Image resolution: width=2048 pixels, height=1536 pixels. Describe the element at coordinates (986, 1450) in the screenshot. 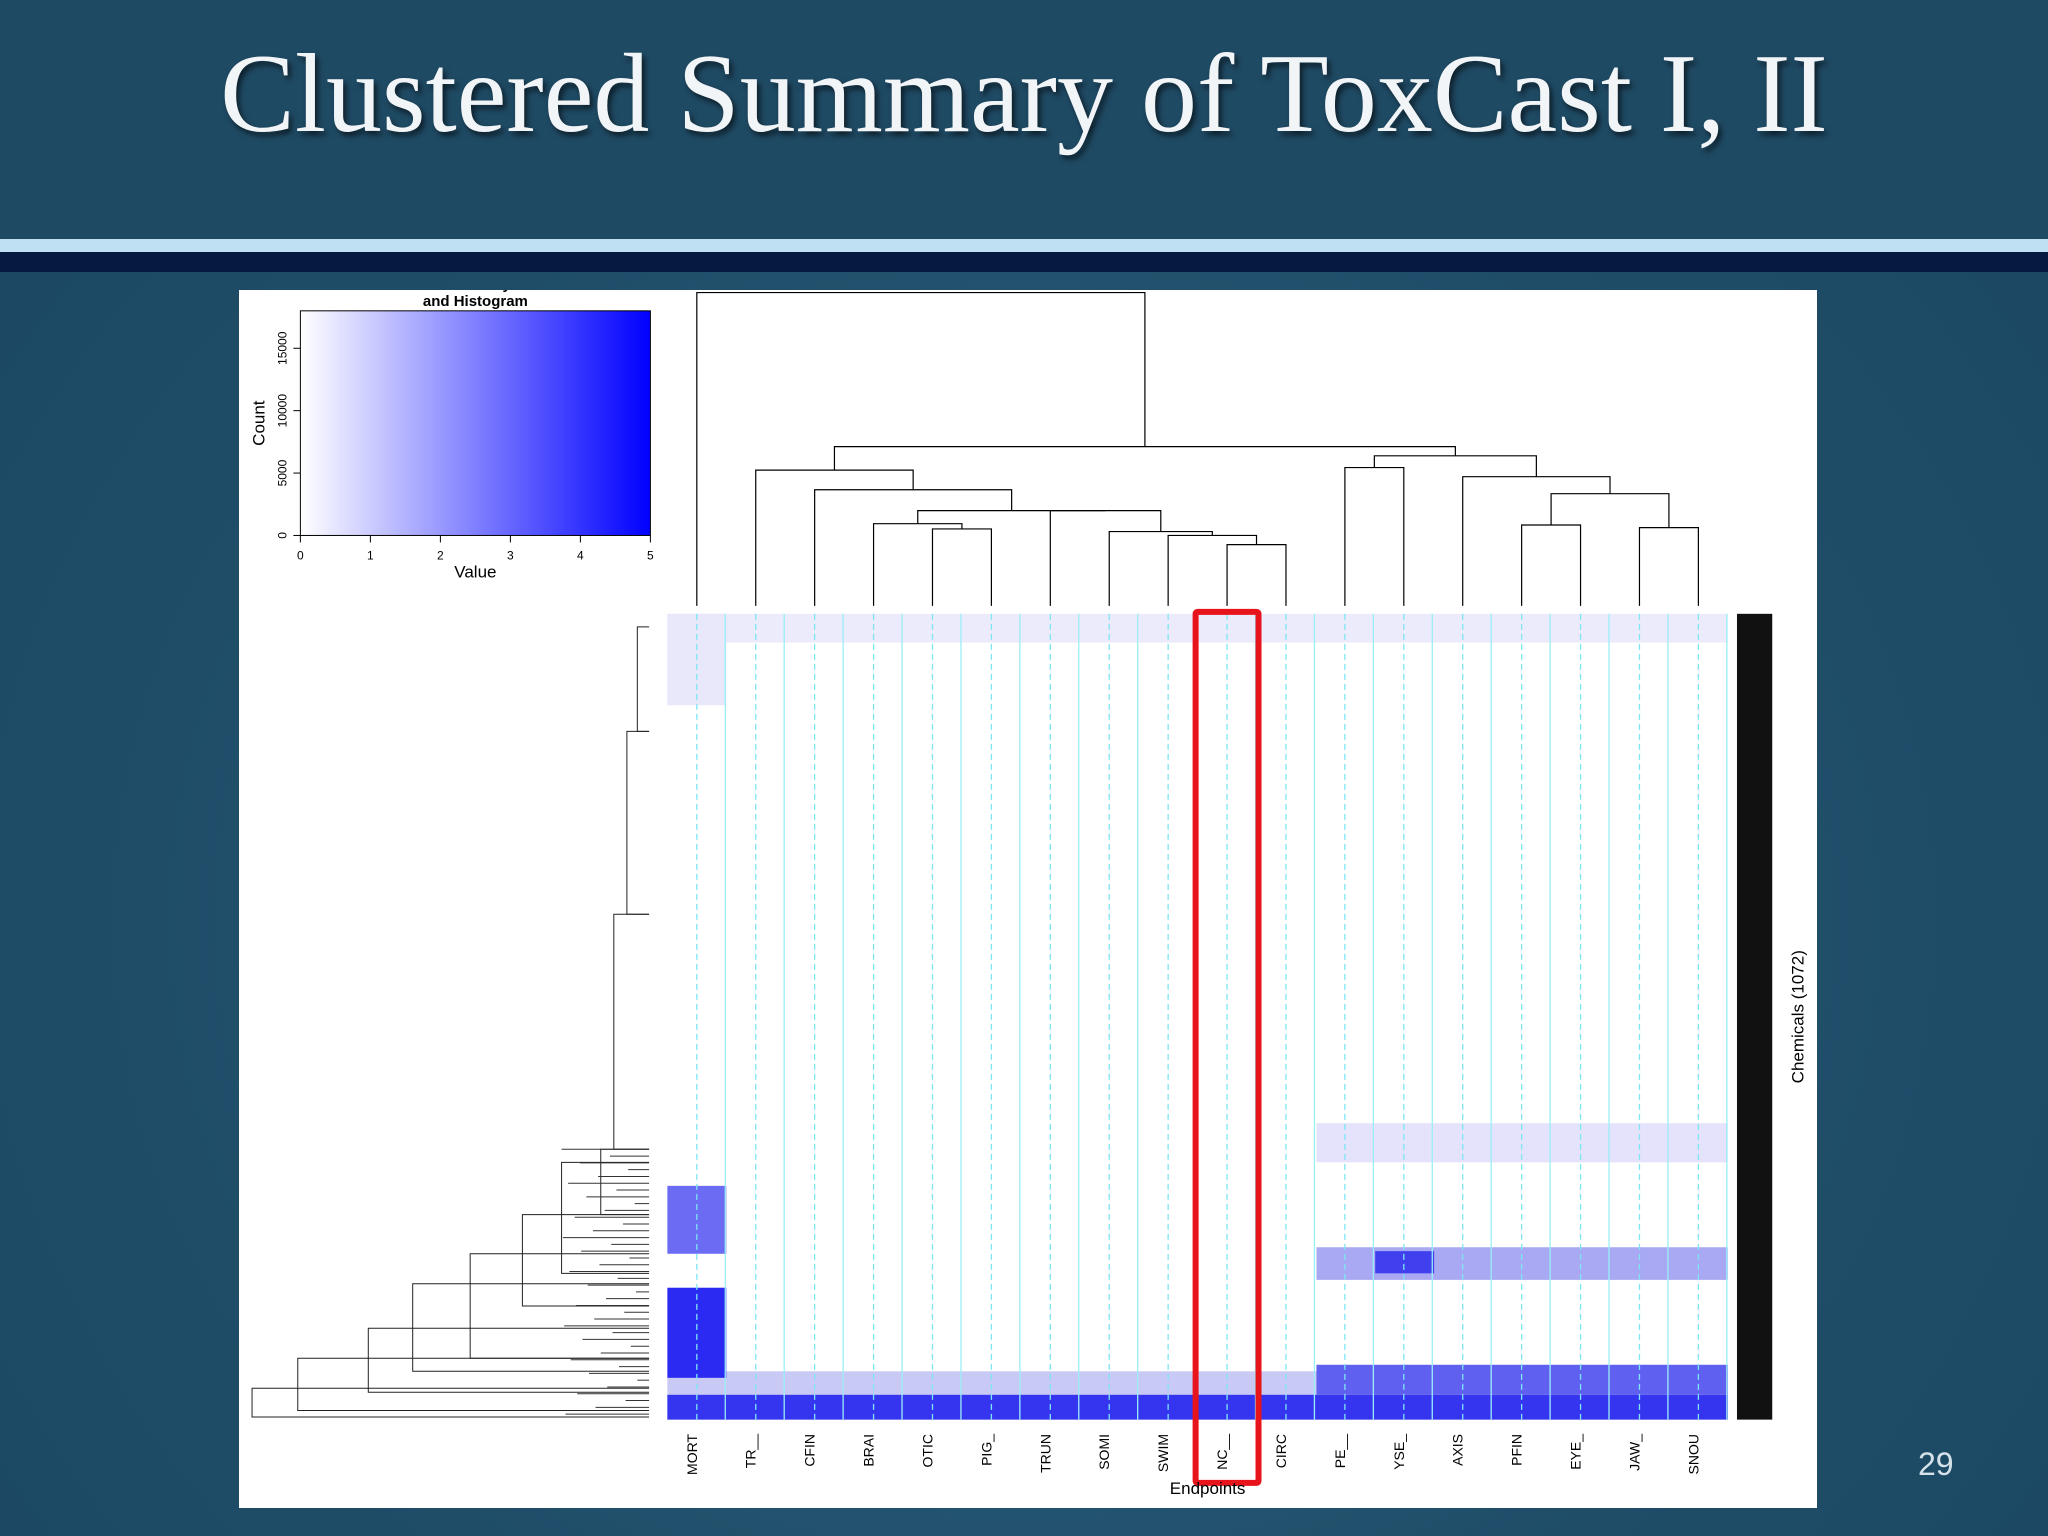

I see `x-tick-label: PIG_` at that location.